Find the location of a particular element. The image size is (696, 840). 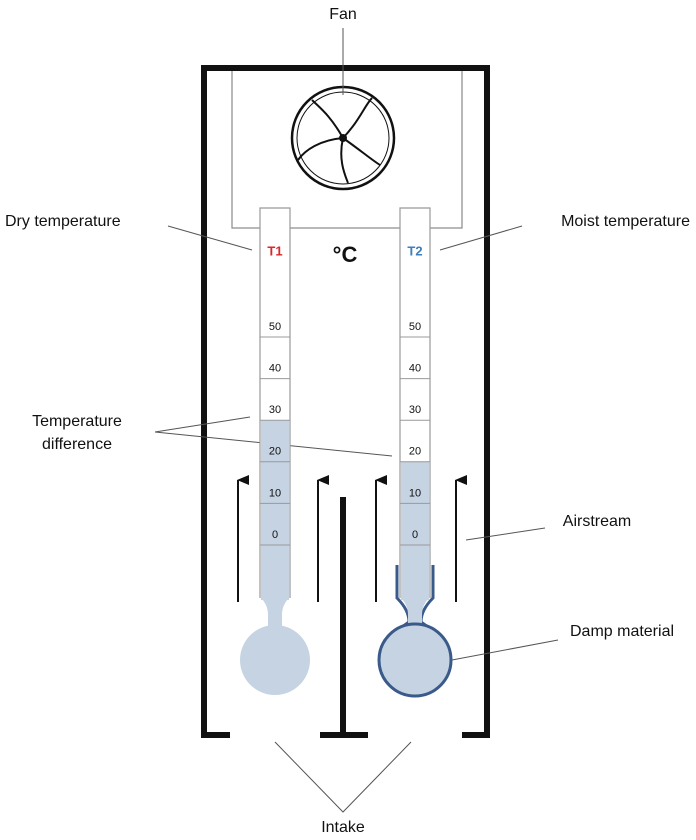

fan-label: Fan is located at coordinates (343, 14).